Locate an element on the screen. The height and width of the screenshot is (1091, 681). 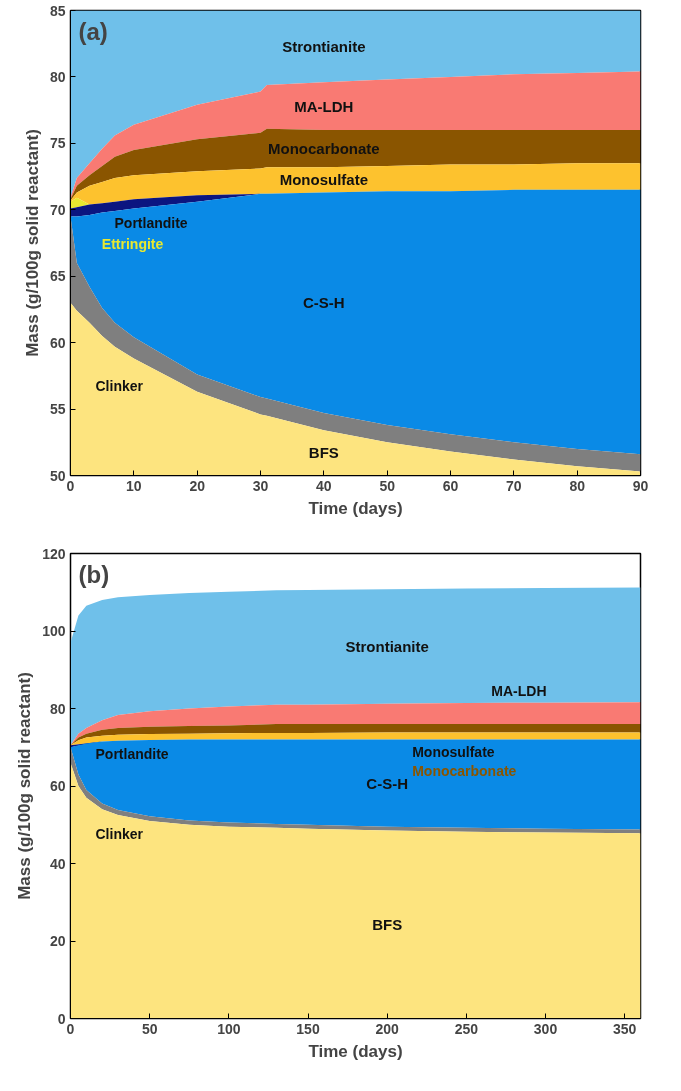
y-tick-label: 55 is located at coordinates (57, 409).